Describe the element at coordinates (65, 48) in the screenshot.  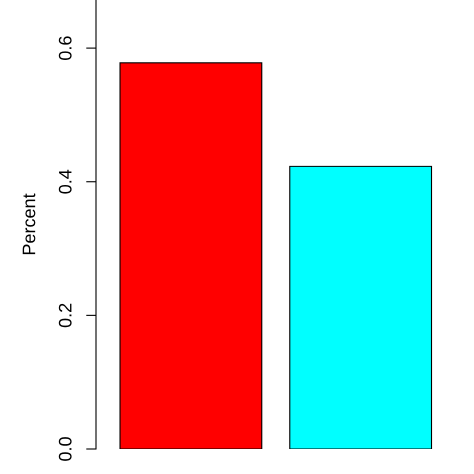
I see `y-tick-label: 0.6` at that location.